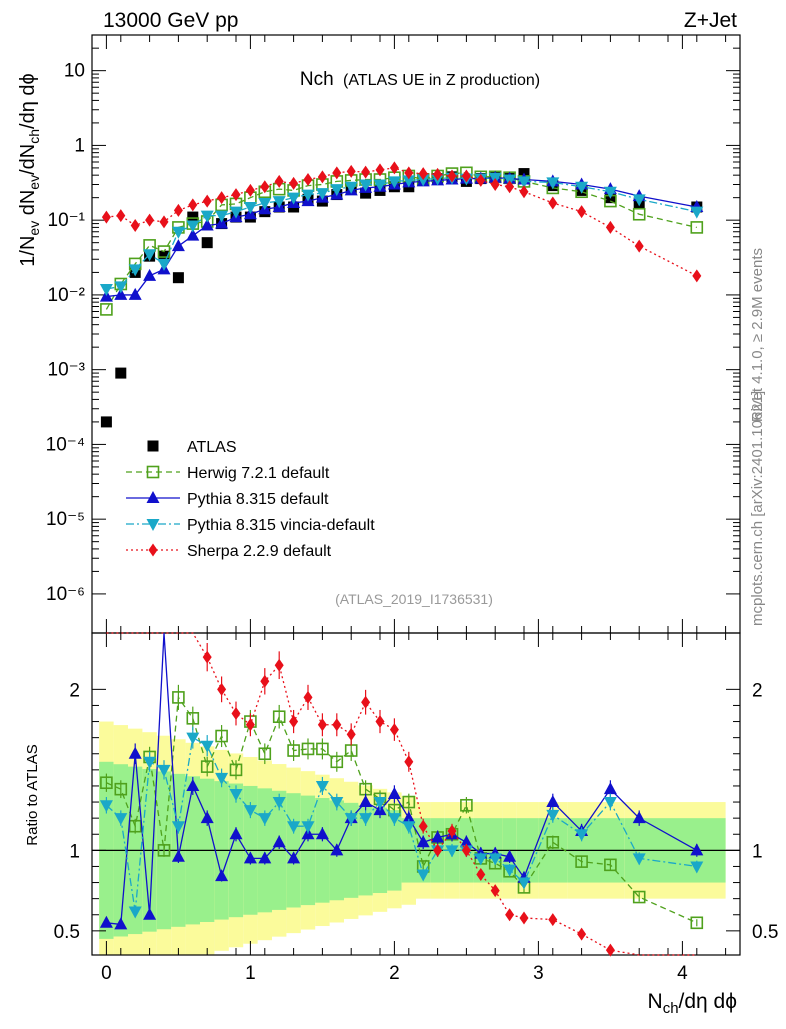  I want to click on legend-label: Pythia 8.315 default, so click(258, 499).